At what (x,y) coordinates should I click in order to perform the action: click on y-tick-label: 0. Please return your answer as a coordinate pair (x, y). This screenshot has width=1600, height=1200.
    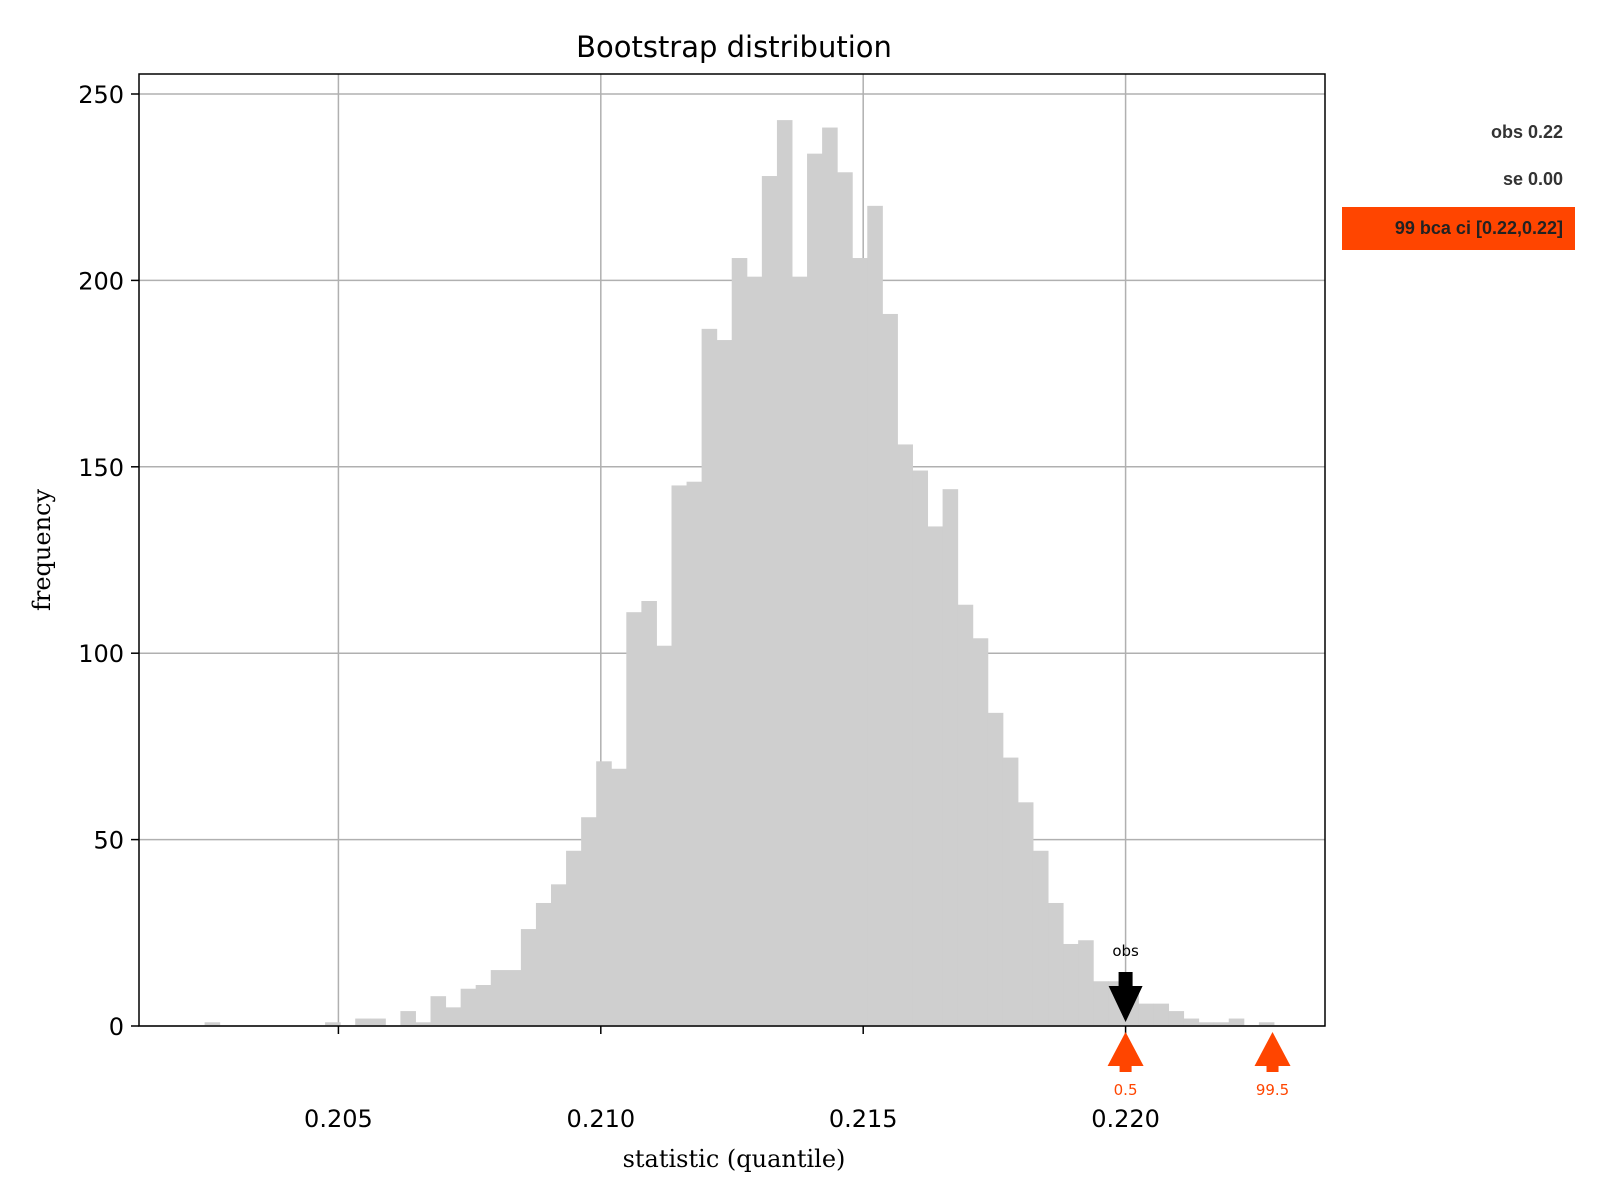
    Looking at the image, I should click on (116, 1027).